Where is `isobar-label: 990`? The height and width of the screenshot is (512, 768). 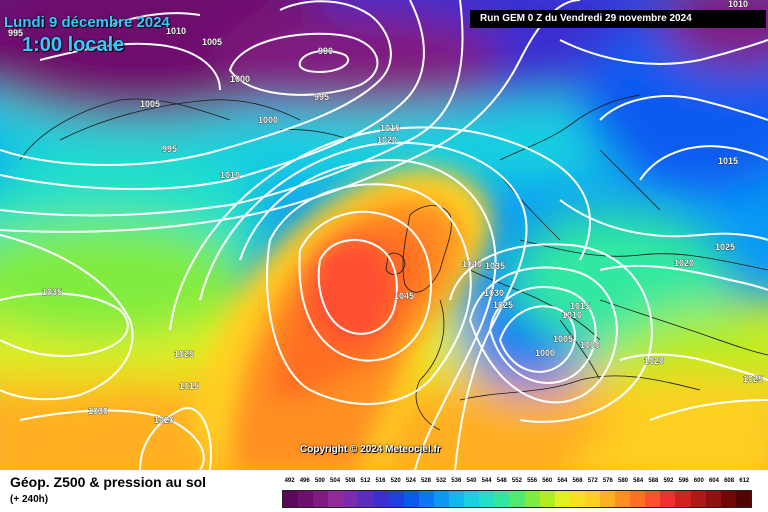 isobar-label: 990 is located at coordinates (325, 51).